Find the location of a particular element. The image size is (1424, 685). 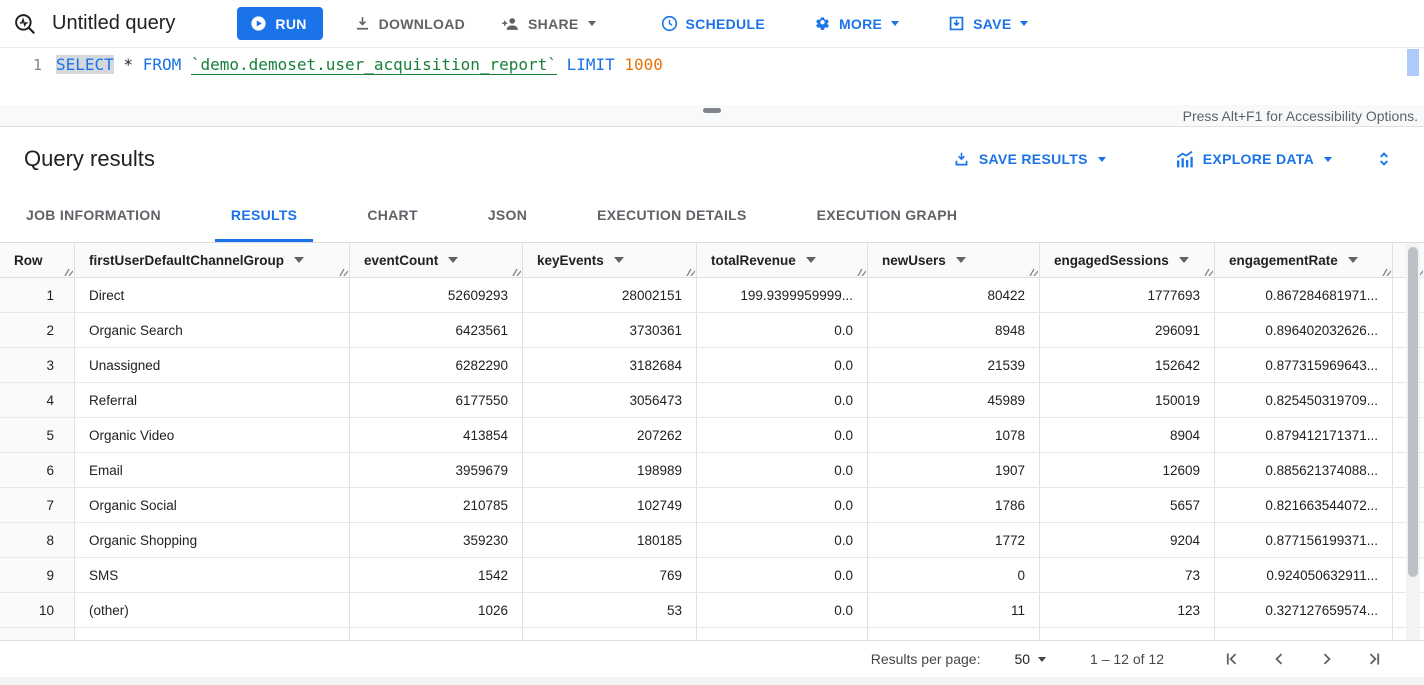

column-header-engagedSessions: engagedSessions is located at coordinates (1127, 260).